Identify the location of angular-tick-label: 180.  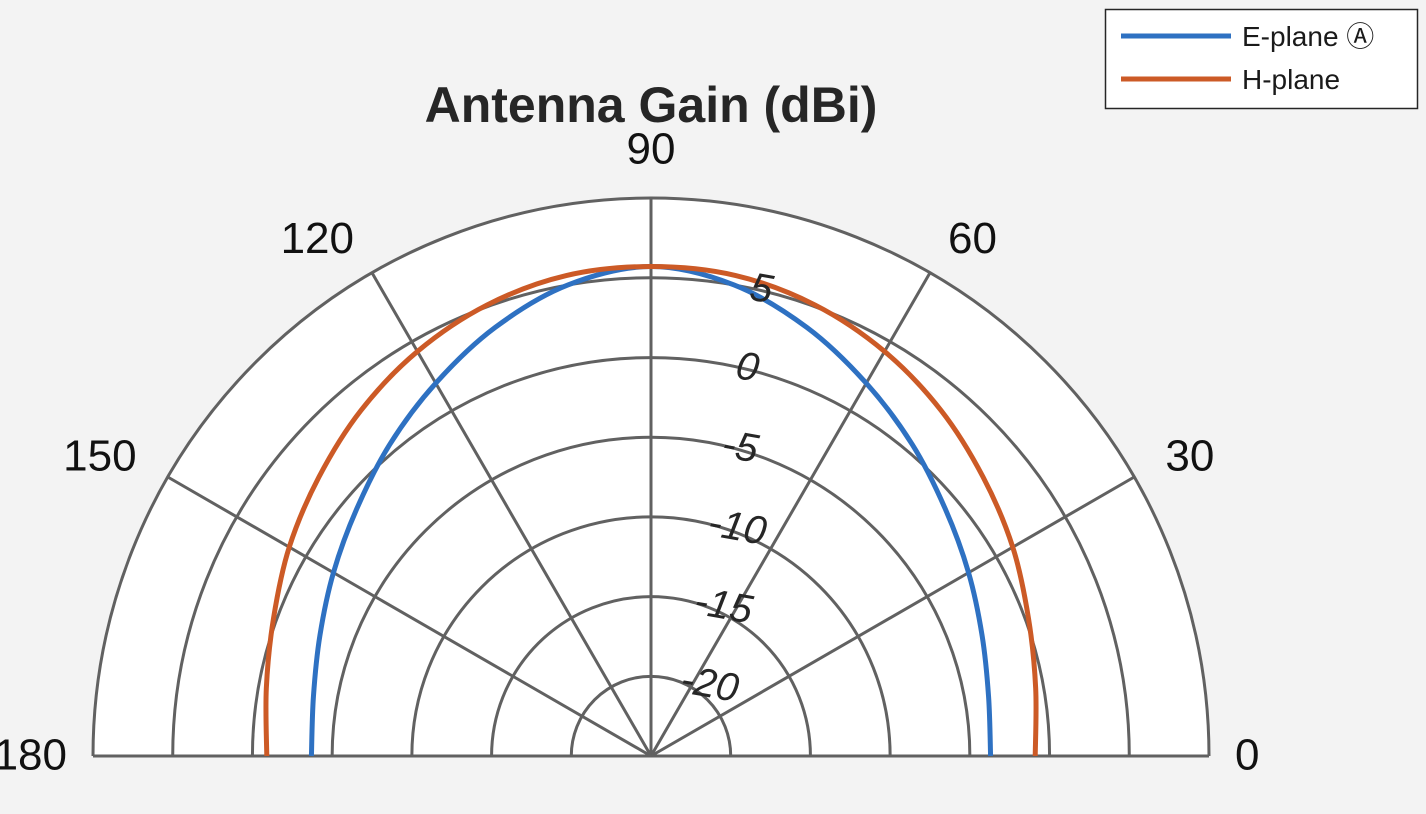
(33, 755).